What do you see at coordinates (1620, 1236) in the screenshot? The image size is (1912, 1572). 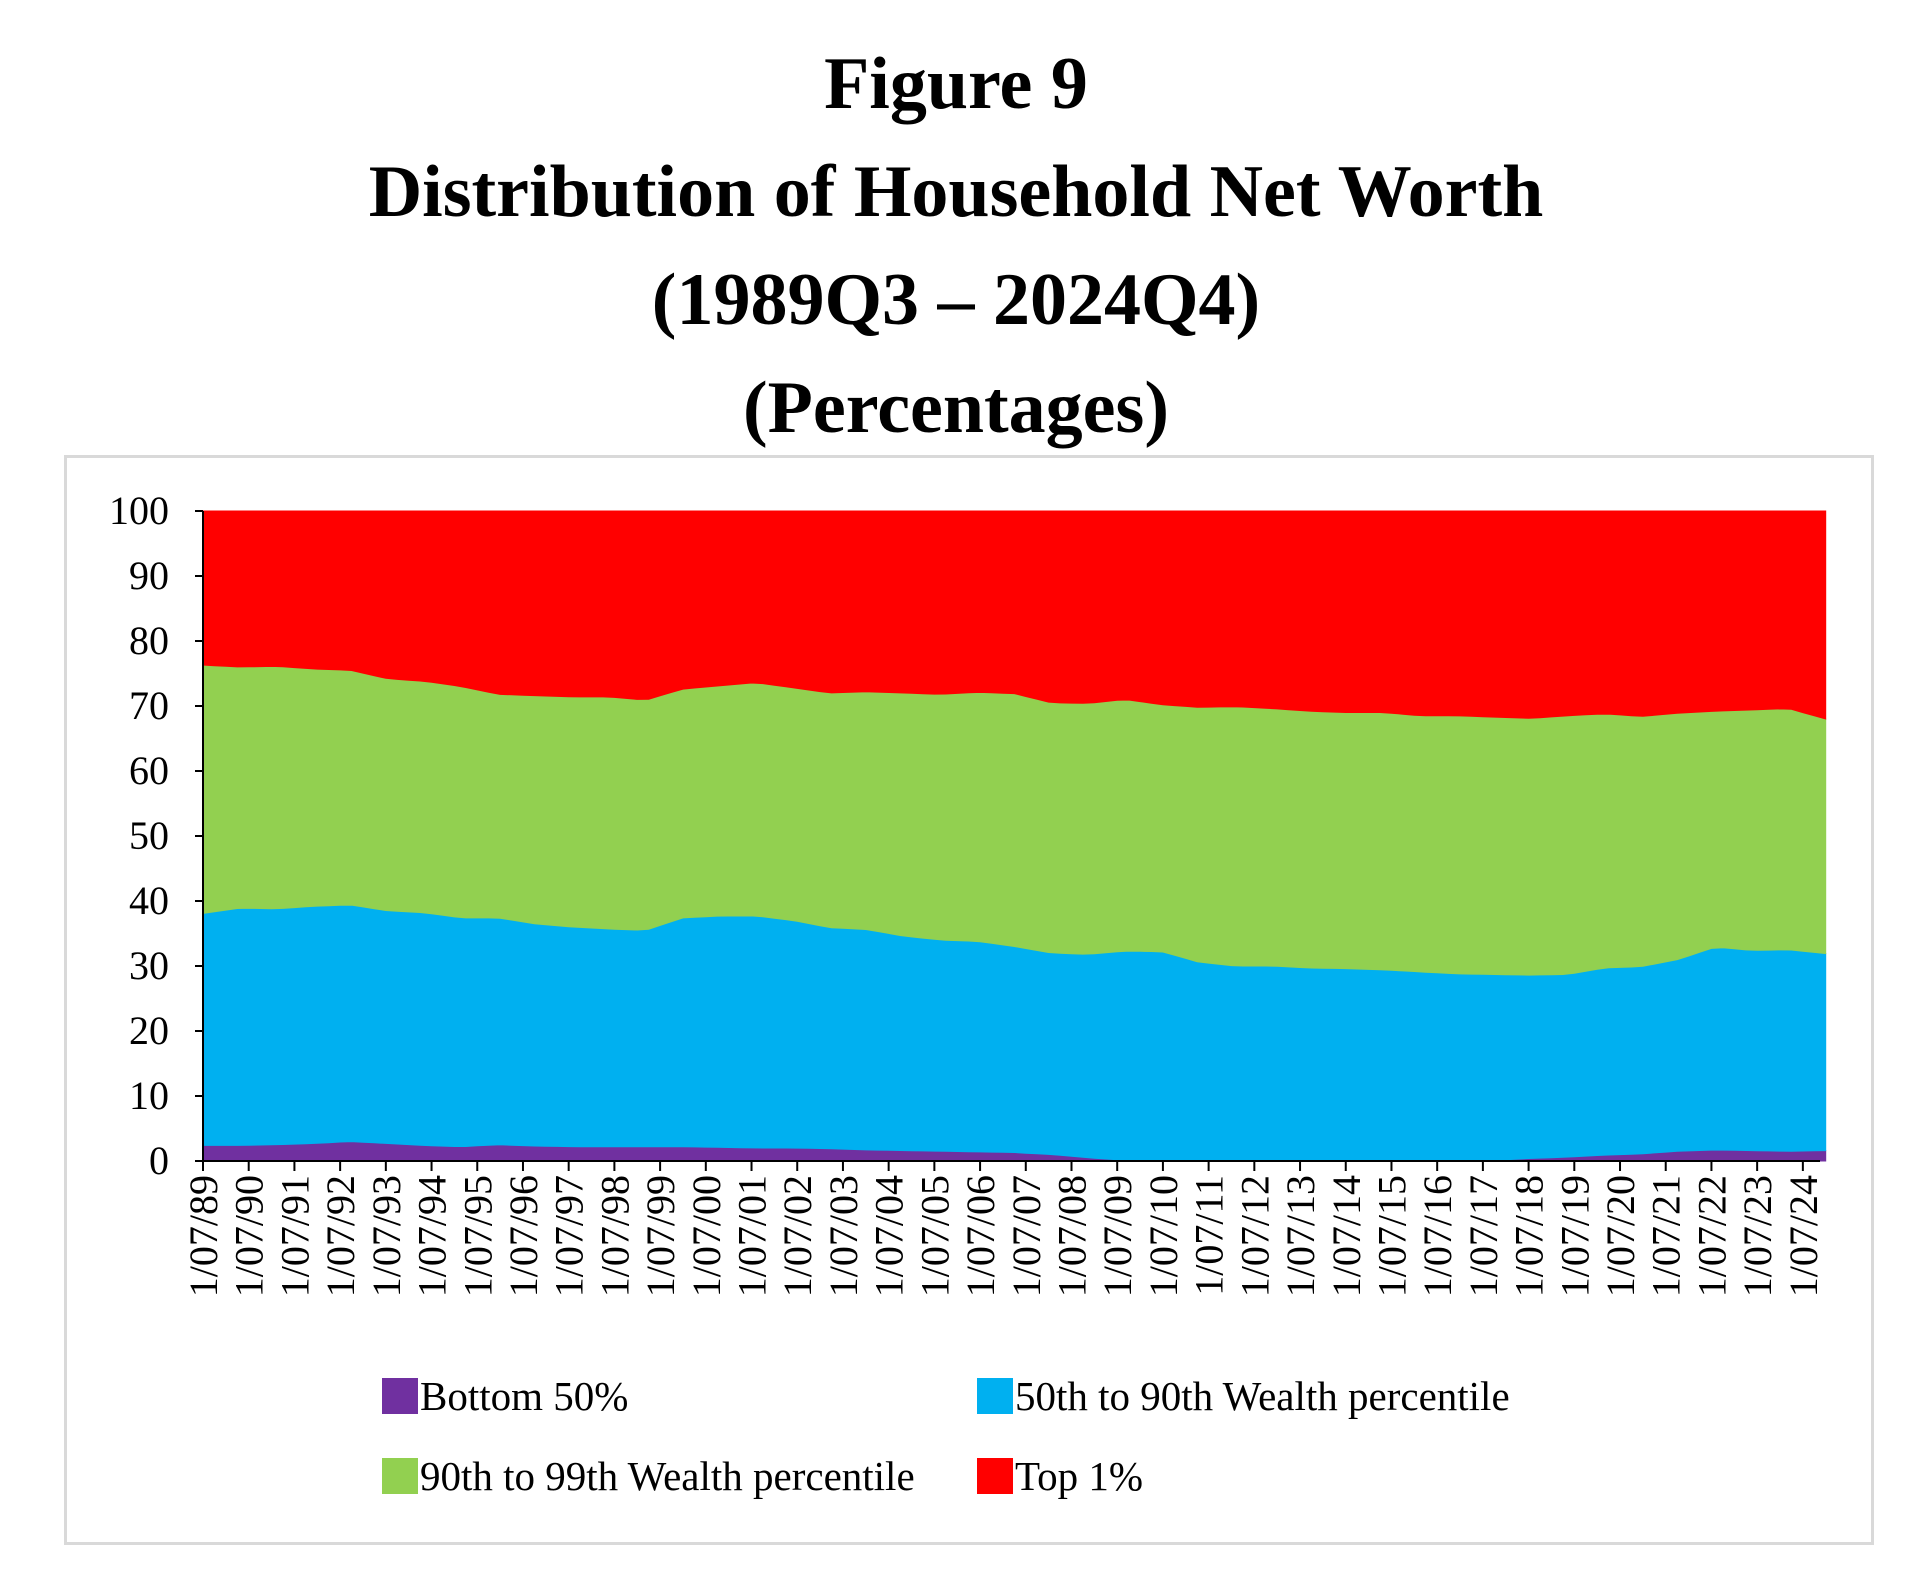 I see `x-tick-label: 1/07/20` at bounding box center [1620, 1236].